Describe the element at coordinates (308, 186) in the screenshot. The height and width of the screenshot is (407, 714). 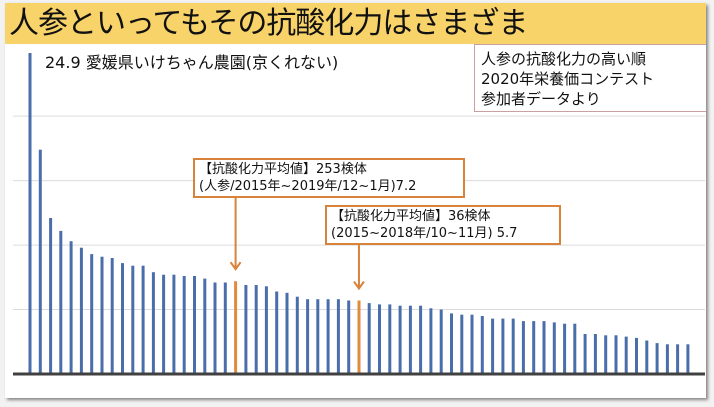
I see `callout-line: (人参/2015年~2019年/12~1月)7.2` at that location.